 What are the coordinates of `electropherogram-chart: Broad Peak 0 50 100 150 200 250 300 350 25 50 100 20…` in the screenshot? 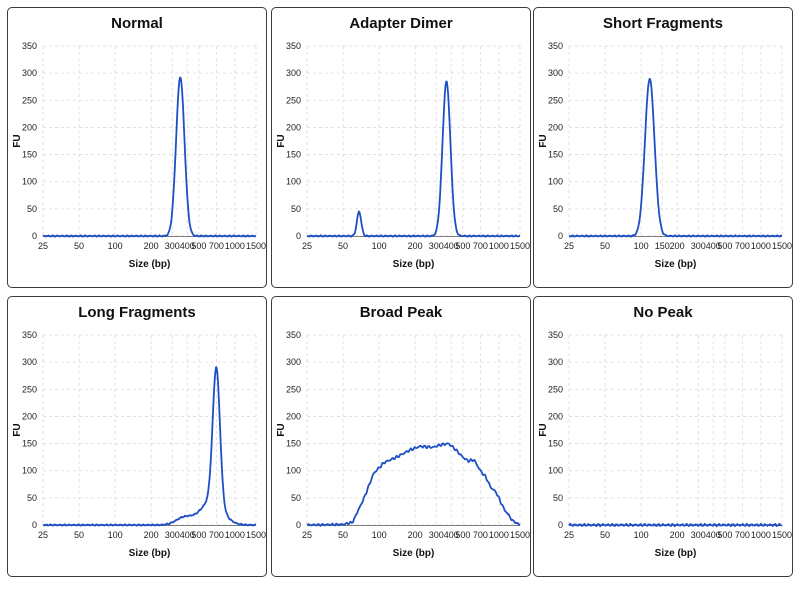 It's located at (403, 431).